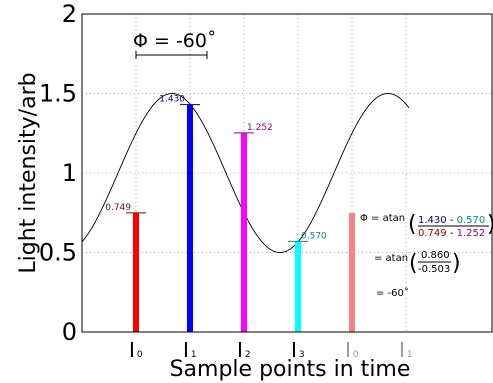  What do you see at coordinates (58, 253) in the screenshot?
I see `y-tick-label: 0.5` at bounding box center [58, 253].